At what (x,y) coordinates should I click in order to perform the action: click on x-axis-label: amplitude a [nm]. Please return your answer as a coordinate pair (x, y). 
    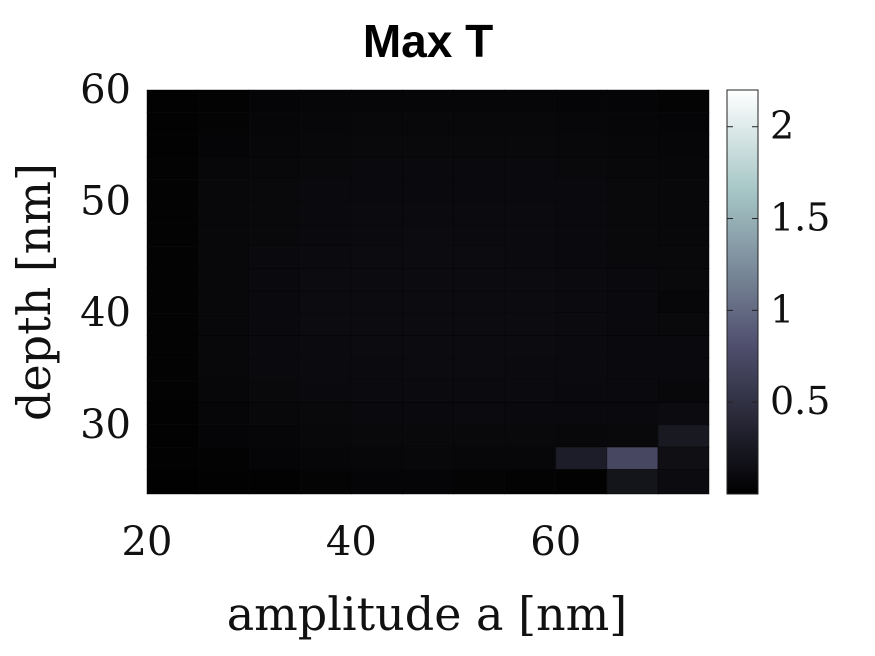
    Looking at the image, I should click on (427, 614).